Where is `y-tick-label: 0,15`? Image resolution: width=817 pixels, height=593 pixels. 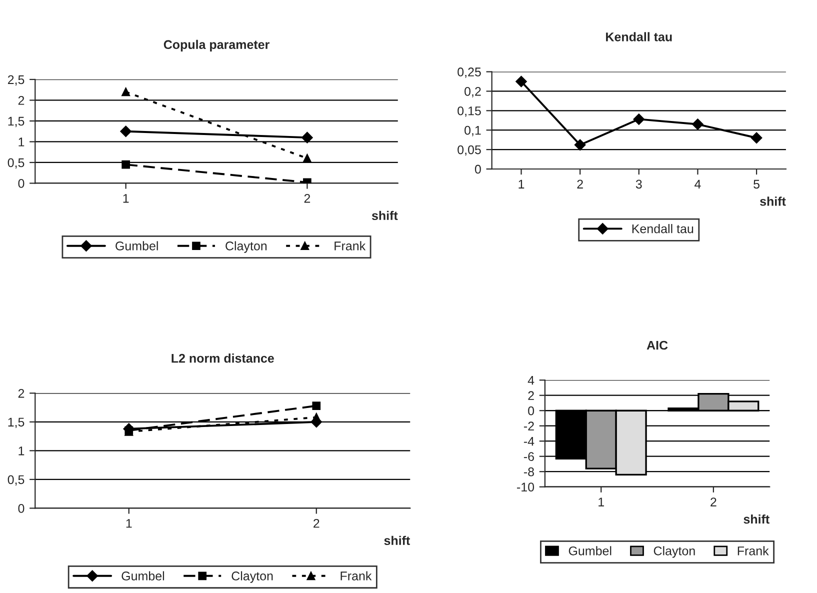
y-tick-label: 0,15 is located at coordinates (469, 111).